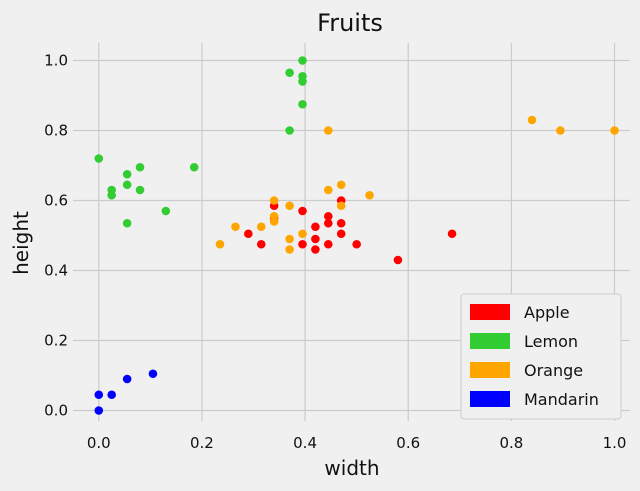  Describe the element at coordinates (351, 468) in the screenshot. I see `x-axis-label: width` at that location.